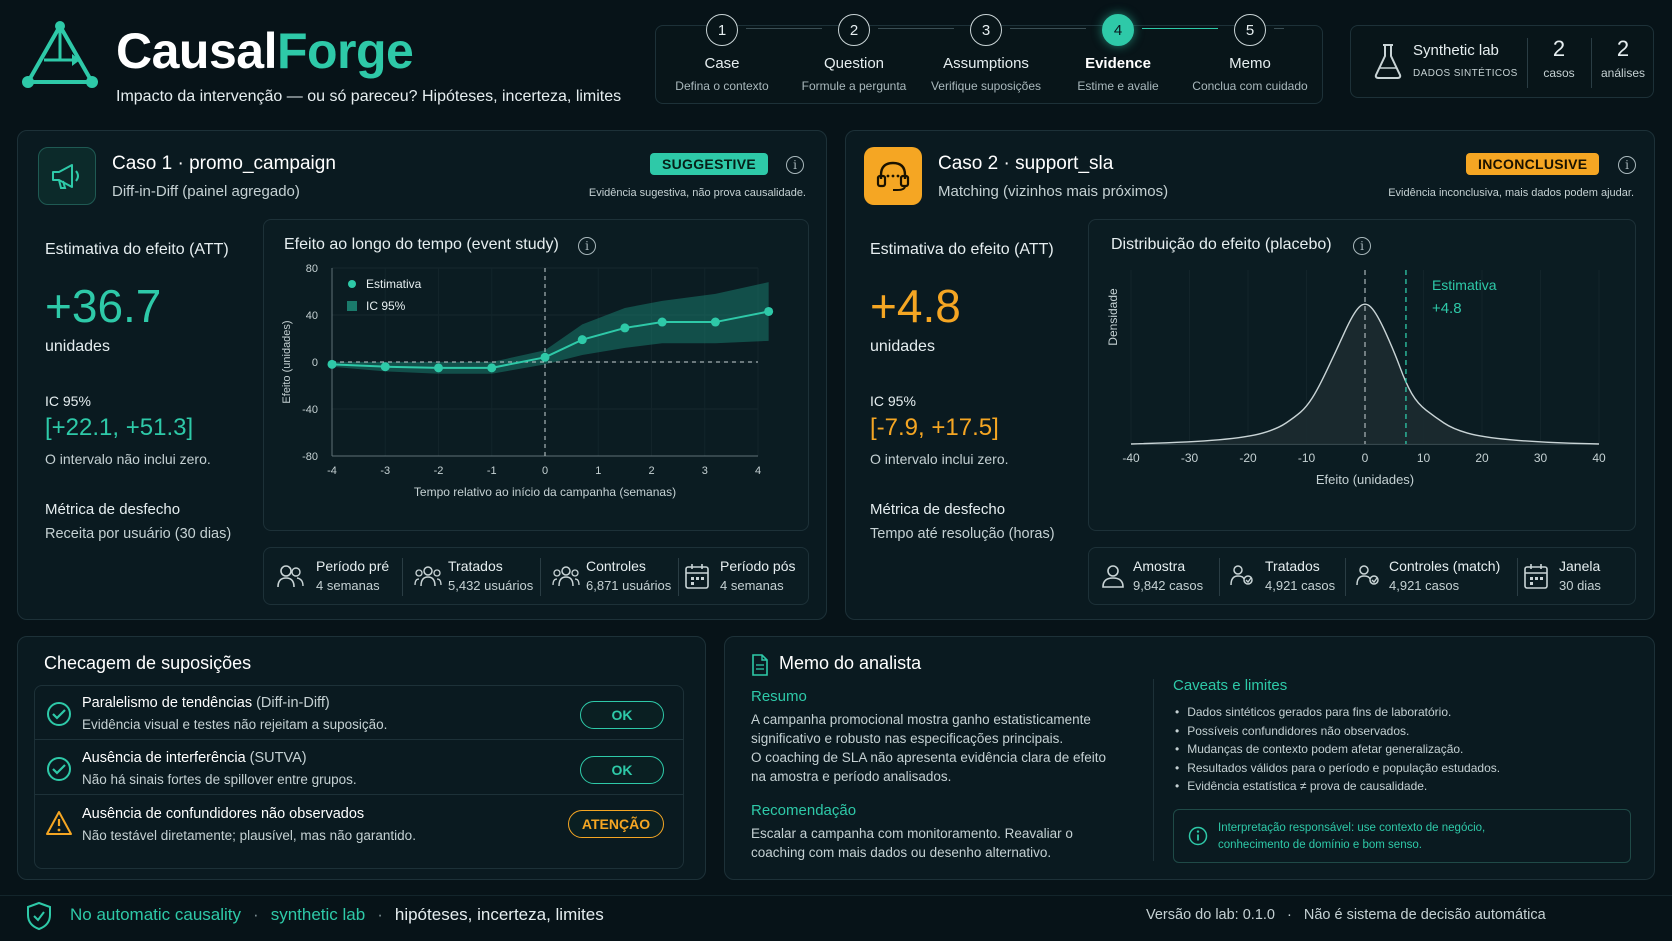 The width and height of the screenshot is (1672, 941). I want to click on stat-value: 9,842 casos, so click(1168, 585).